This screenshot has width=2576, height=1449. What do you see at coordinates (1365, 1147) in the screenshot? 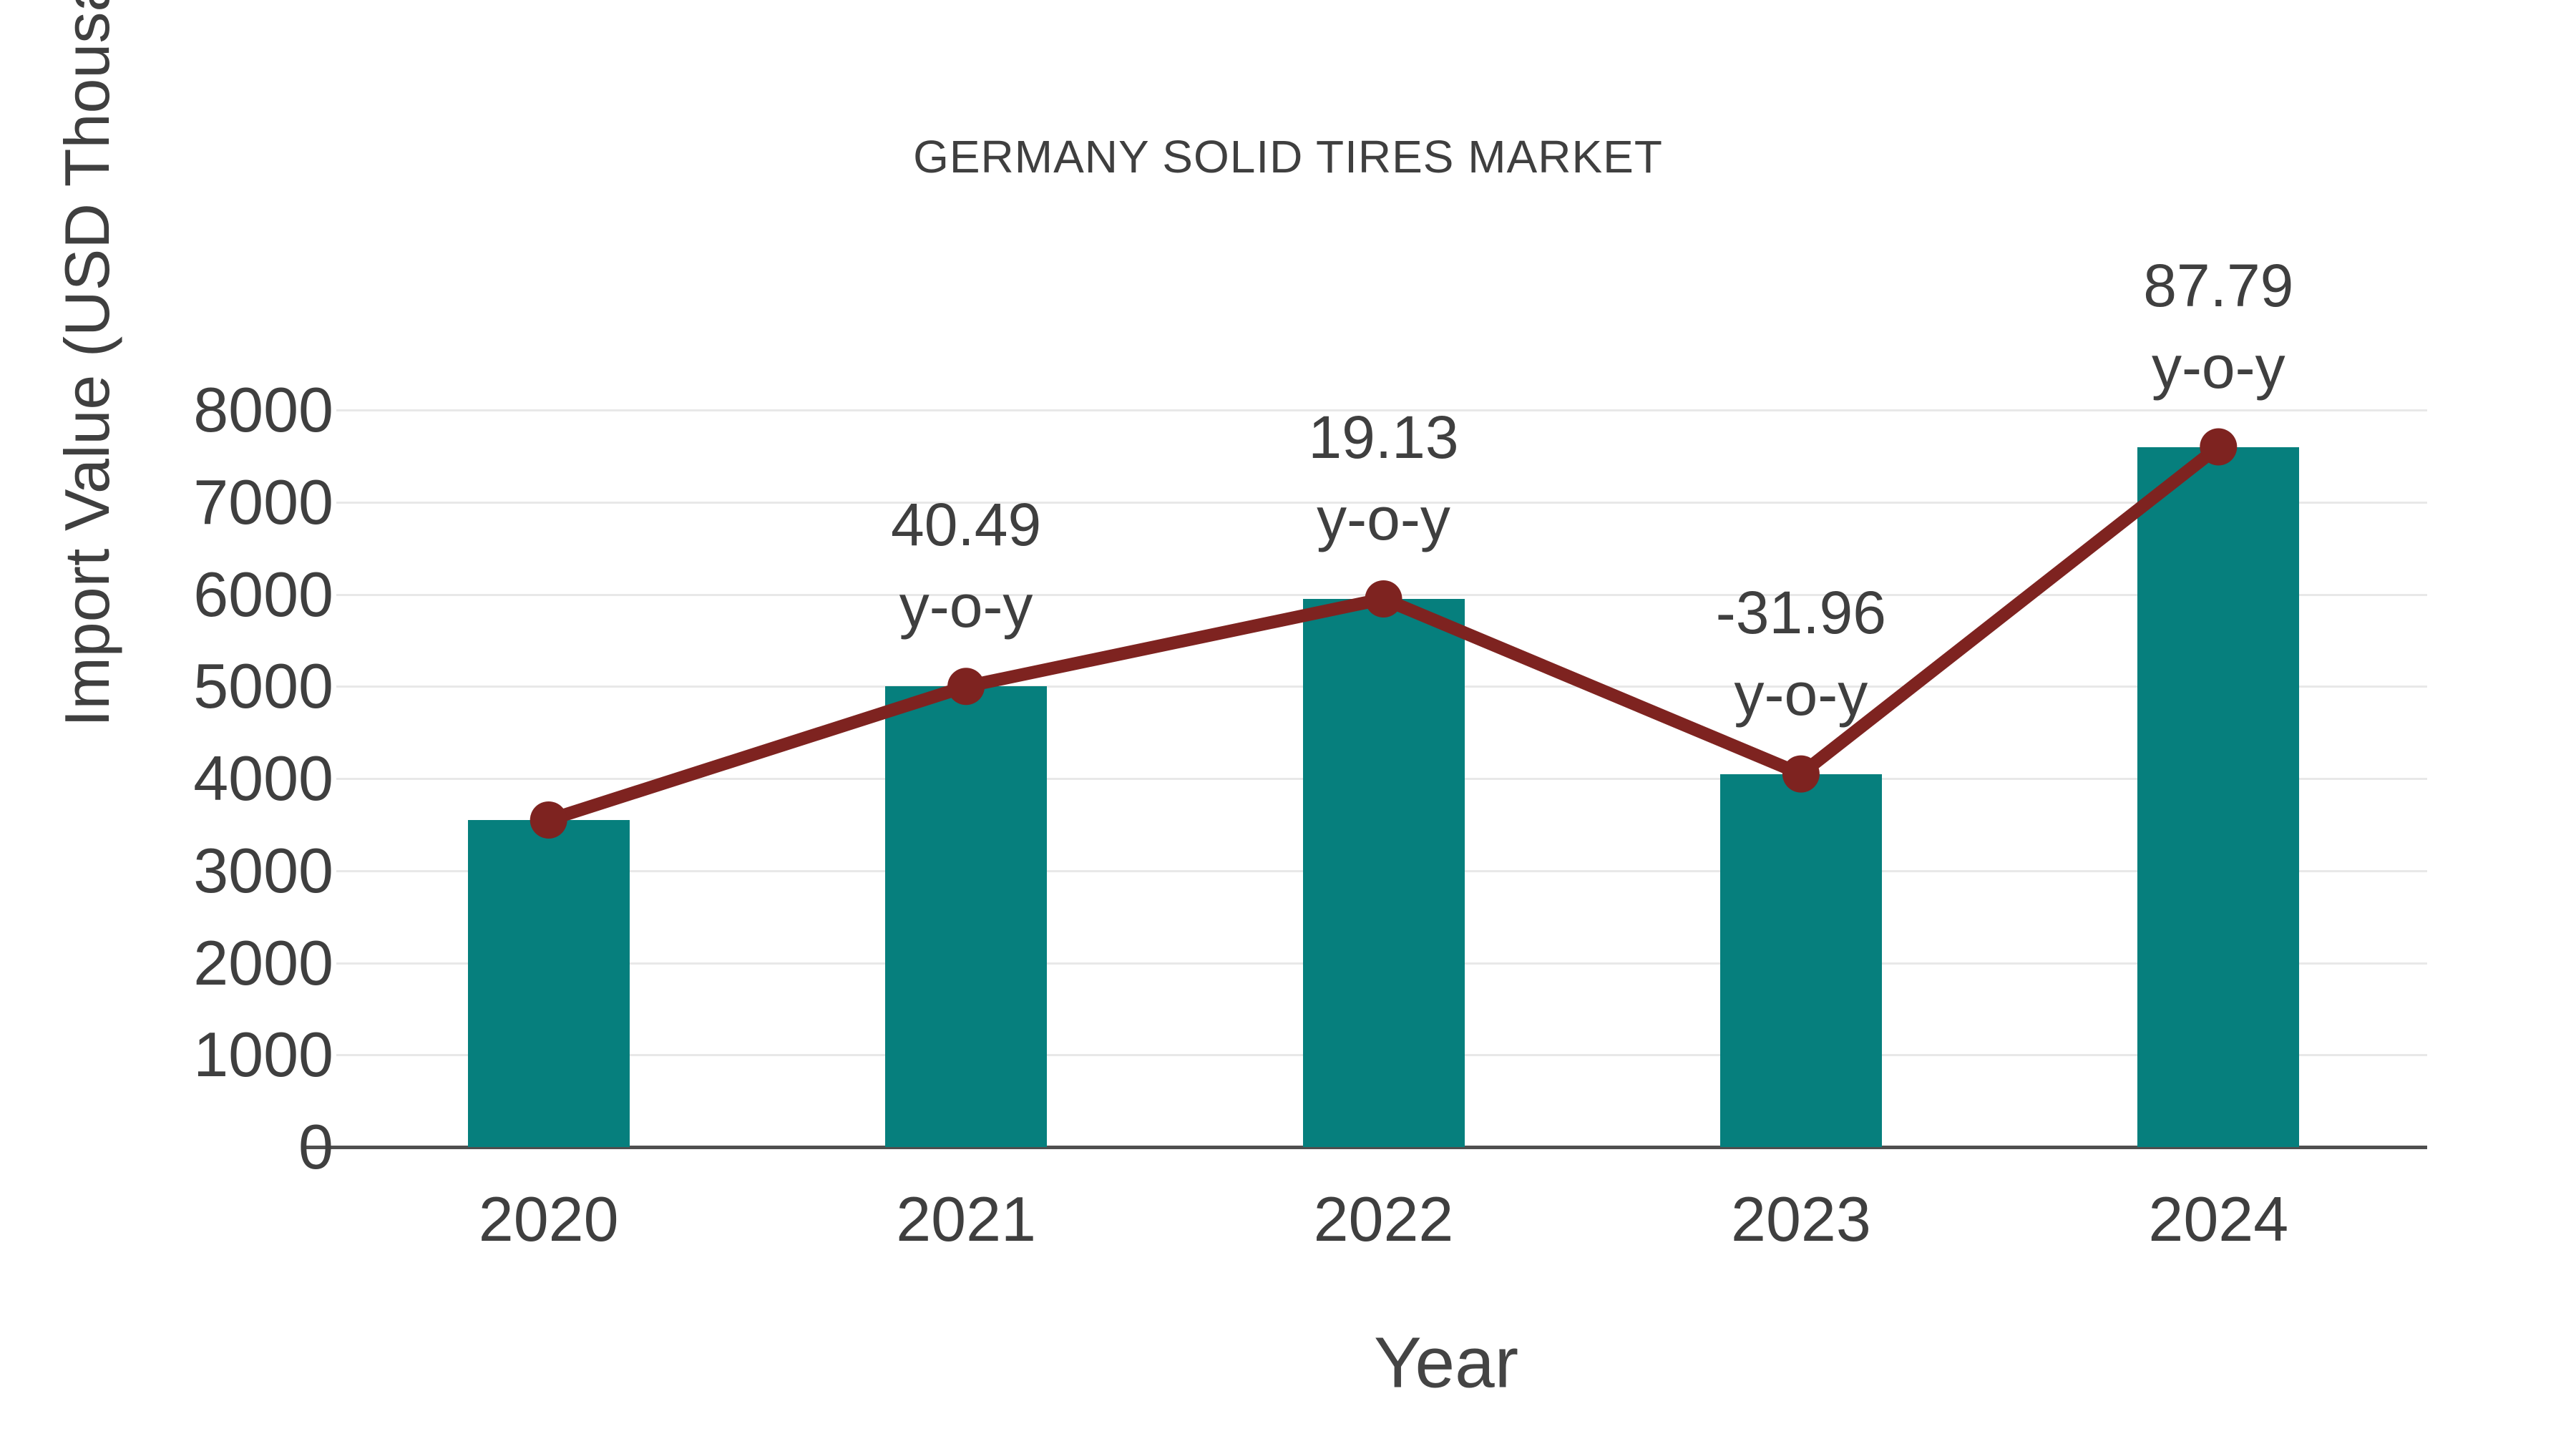
I see `x-axis-spine` at bounding box center [1365, 1147].